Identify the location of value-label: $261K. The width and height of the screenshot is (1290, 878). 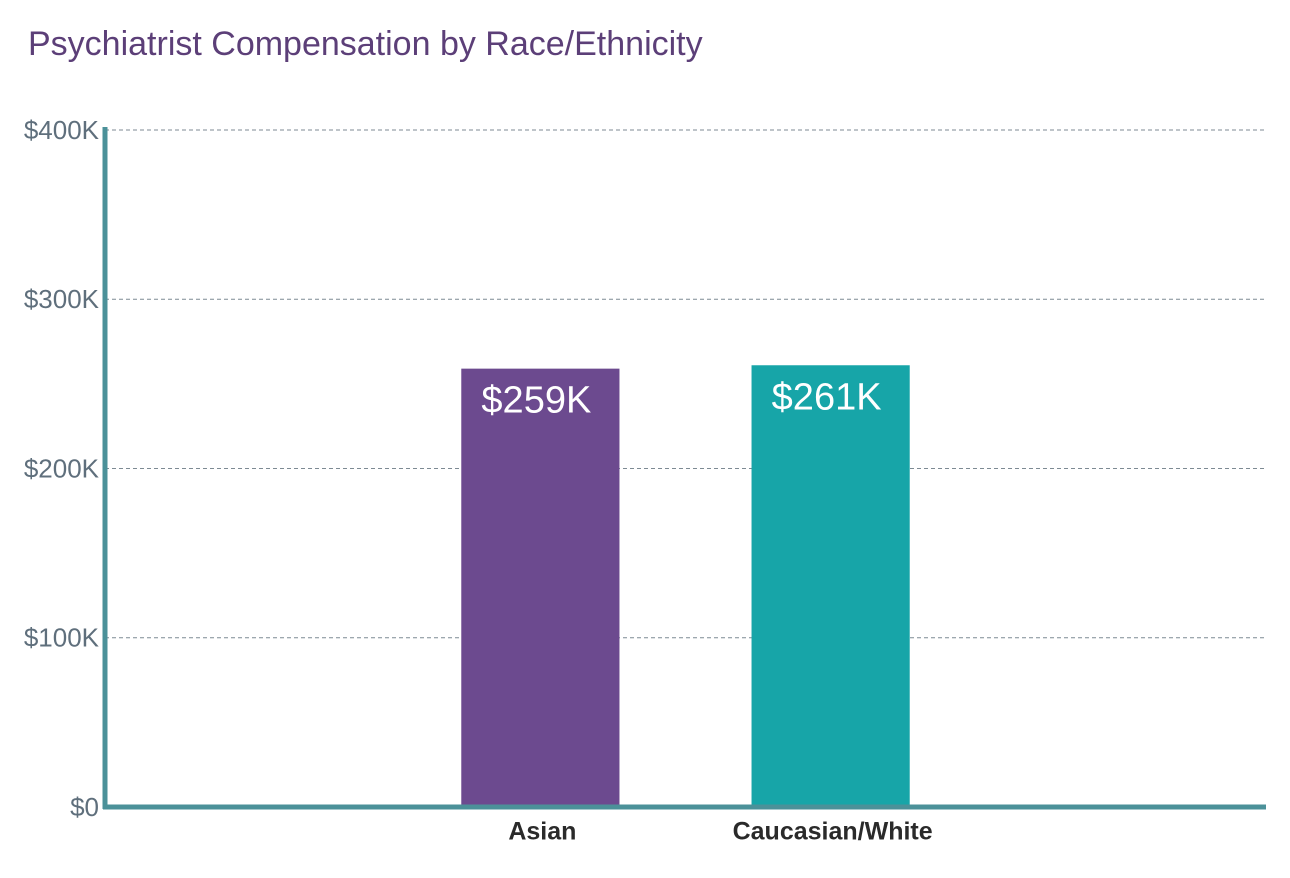
(827, 397).